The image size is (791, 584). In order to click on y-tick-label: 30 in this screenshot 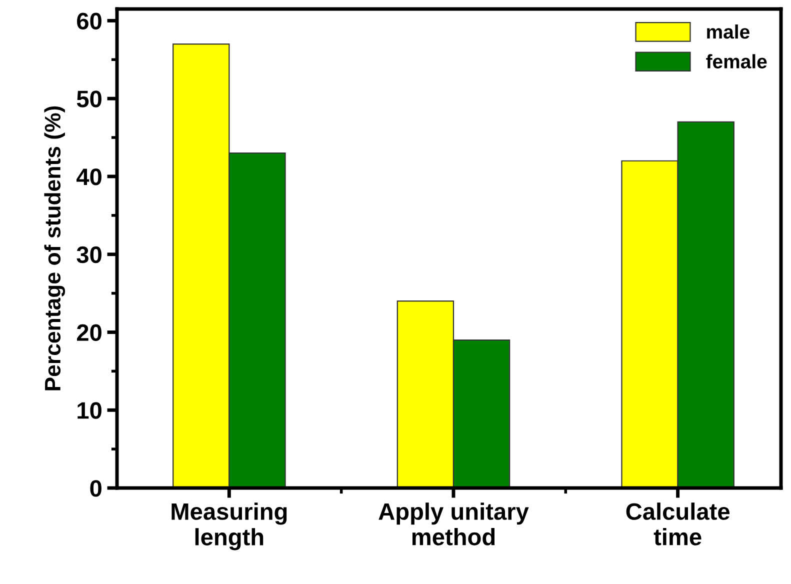, I will do `click(89, 255)`.